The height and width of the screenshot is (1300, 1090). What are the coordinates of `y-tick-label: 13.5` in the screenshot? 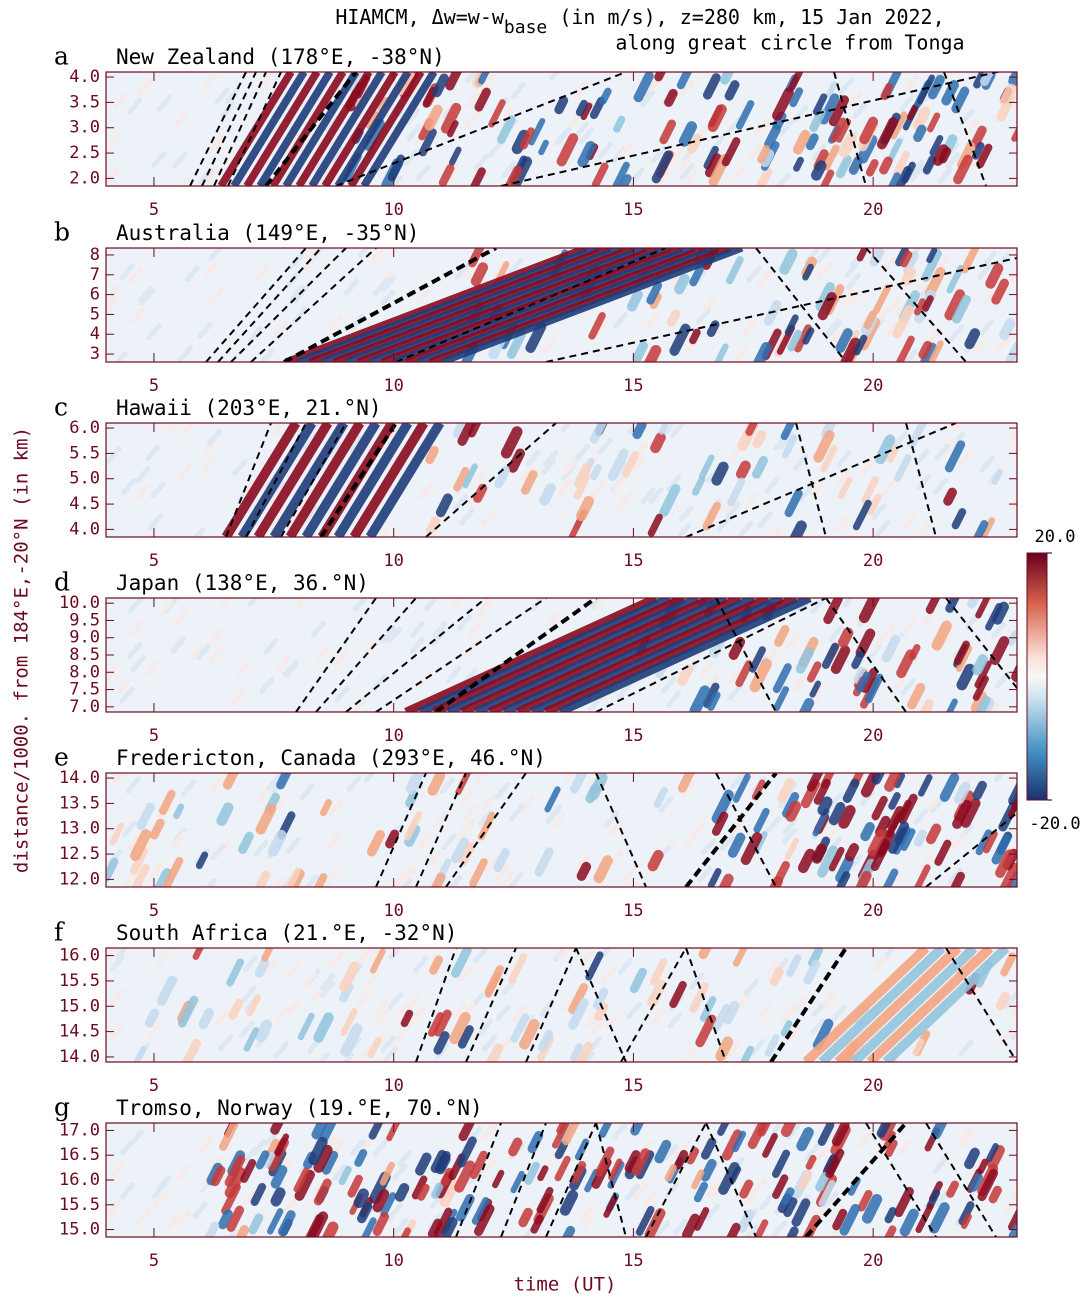 It's located at (79, 803).